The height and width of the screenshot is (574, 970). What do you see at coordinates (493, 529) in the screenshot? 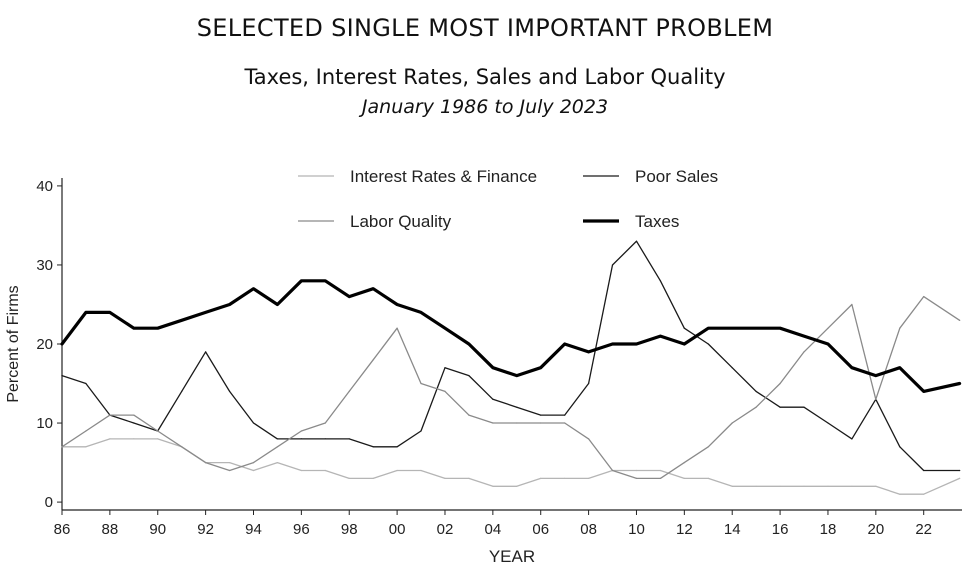
I see `x-tick-label: 04` at bounding box center [493, 529].